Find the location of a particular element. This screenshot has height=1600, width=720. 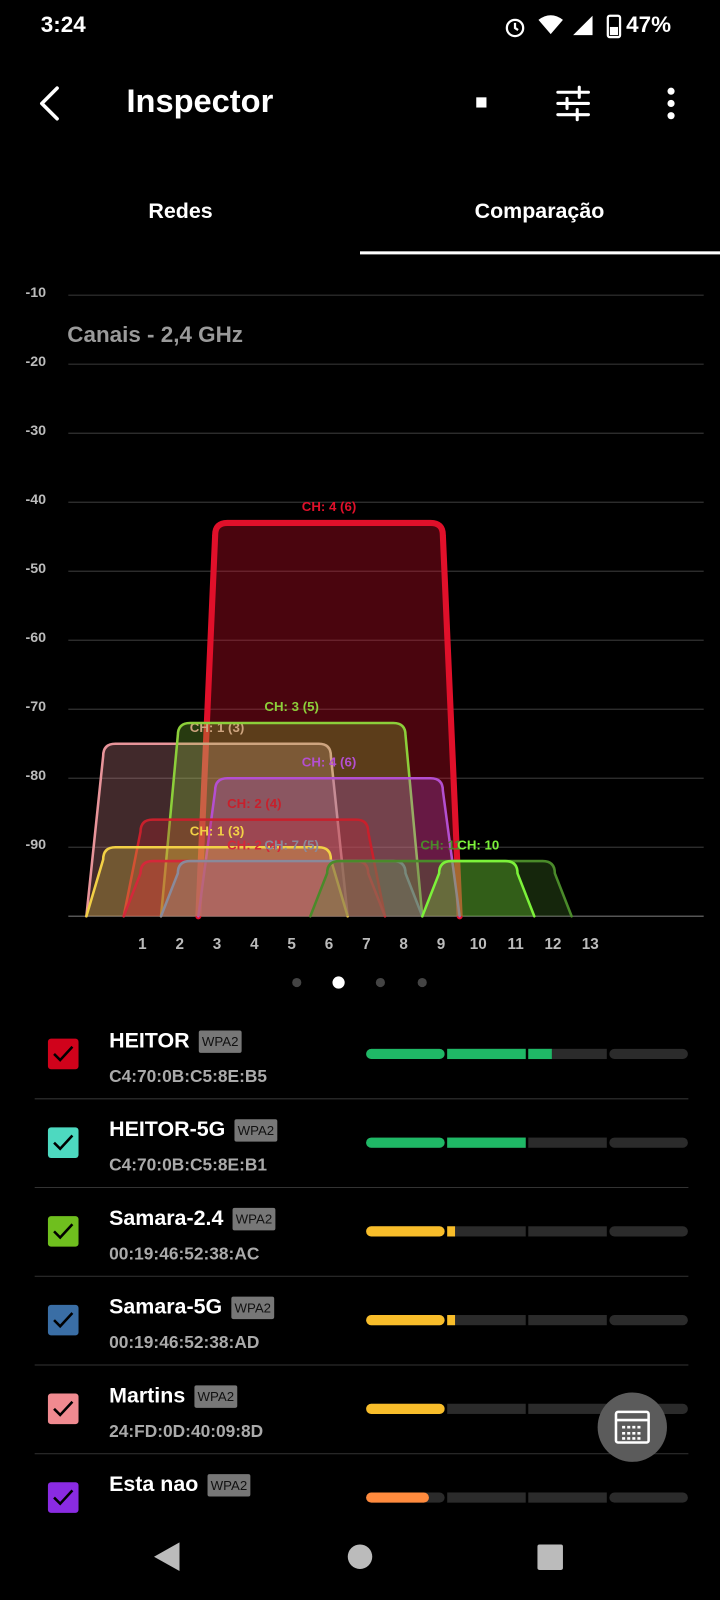

status-battery: 47% is located at coordinates (648, 24).